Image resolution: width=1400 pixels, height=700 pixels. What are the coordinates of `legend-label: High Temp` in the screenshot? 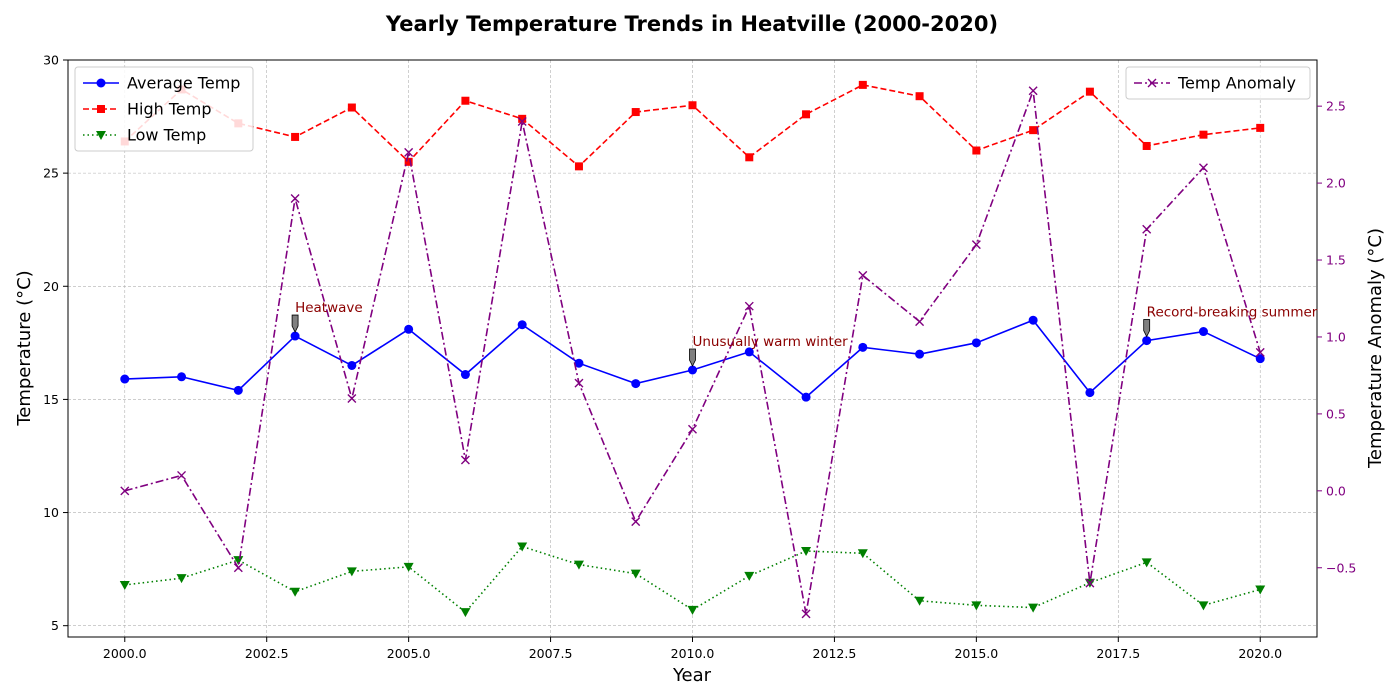 It's located at (169, 109).